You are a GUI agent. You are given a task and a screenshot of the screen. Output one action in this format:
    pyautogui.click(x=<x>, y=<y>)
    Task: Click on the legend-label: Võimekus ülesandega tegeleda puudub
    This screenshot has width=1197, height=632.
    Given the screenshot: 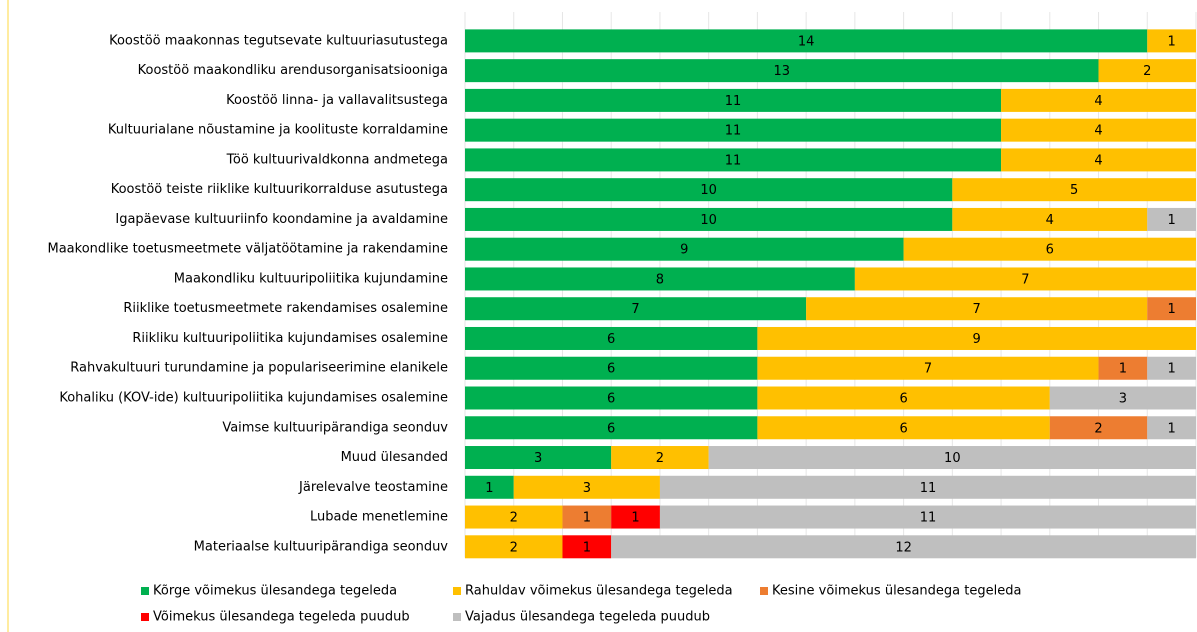 What is the action you would take?
    pyautogui.click(x=281, y=617)
    